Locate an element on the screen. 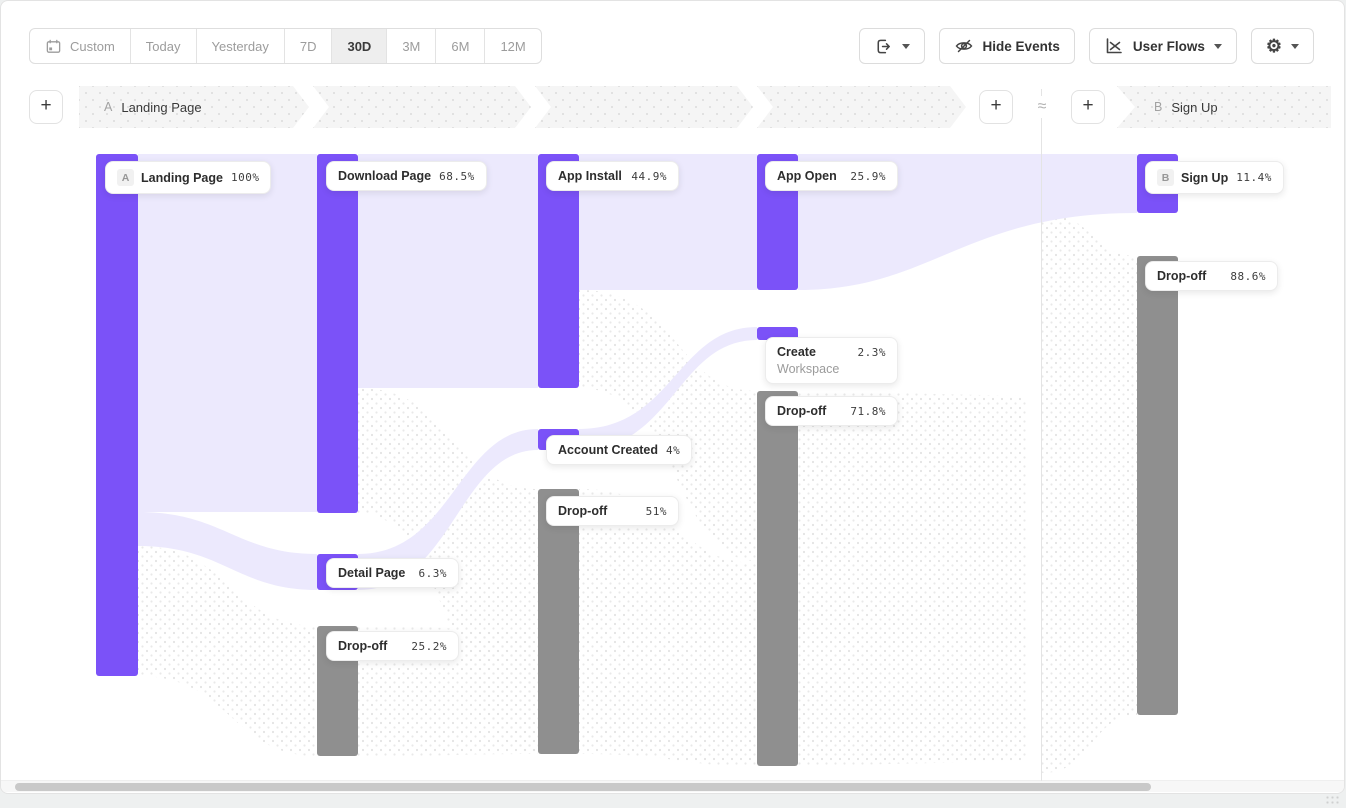 The width and height of the screenshot is (1346, 808). flow-node-label-install: App Install 44.9% is located at coordinates (612, 176).